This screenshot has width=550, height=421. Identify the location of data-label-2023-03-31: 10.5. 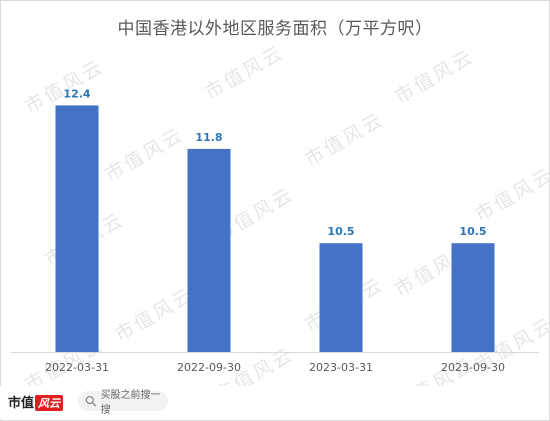
(340, 231).